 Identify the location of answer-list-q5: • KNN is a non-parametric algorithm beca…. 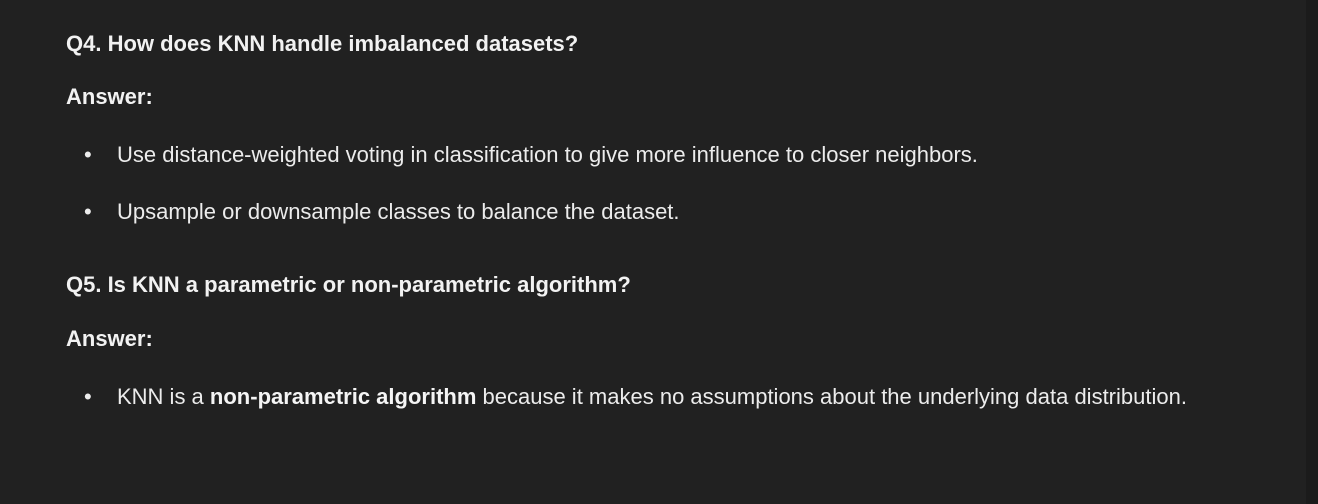
(656, 397).